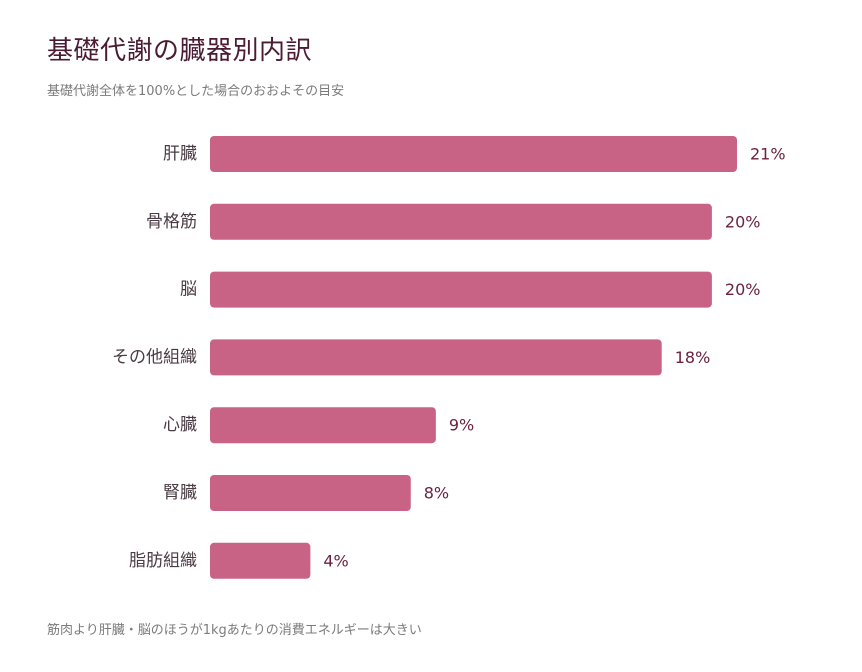 This screenshot has height=672, width=862. I want to click on category-label-2: 脳, so click(188, 290).